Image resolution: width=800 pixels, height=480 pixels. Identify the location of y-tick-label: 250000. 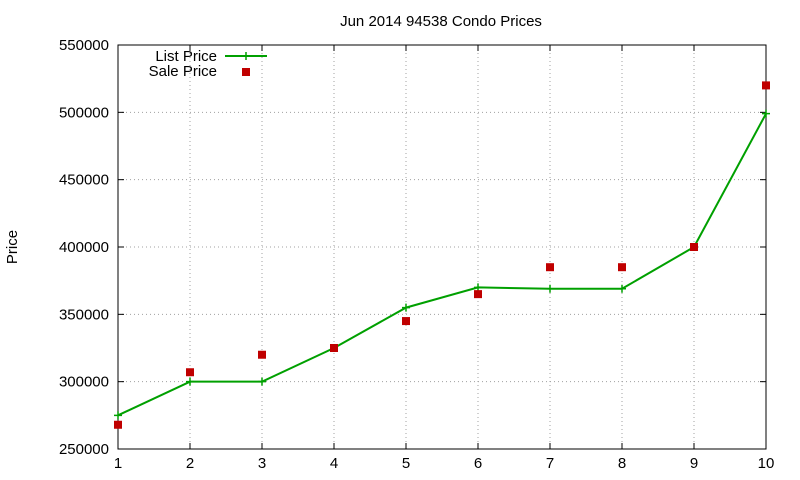
(84, 449).